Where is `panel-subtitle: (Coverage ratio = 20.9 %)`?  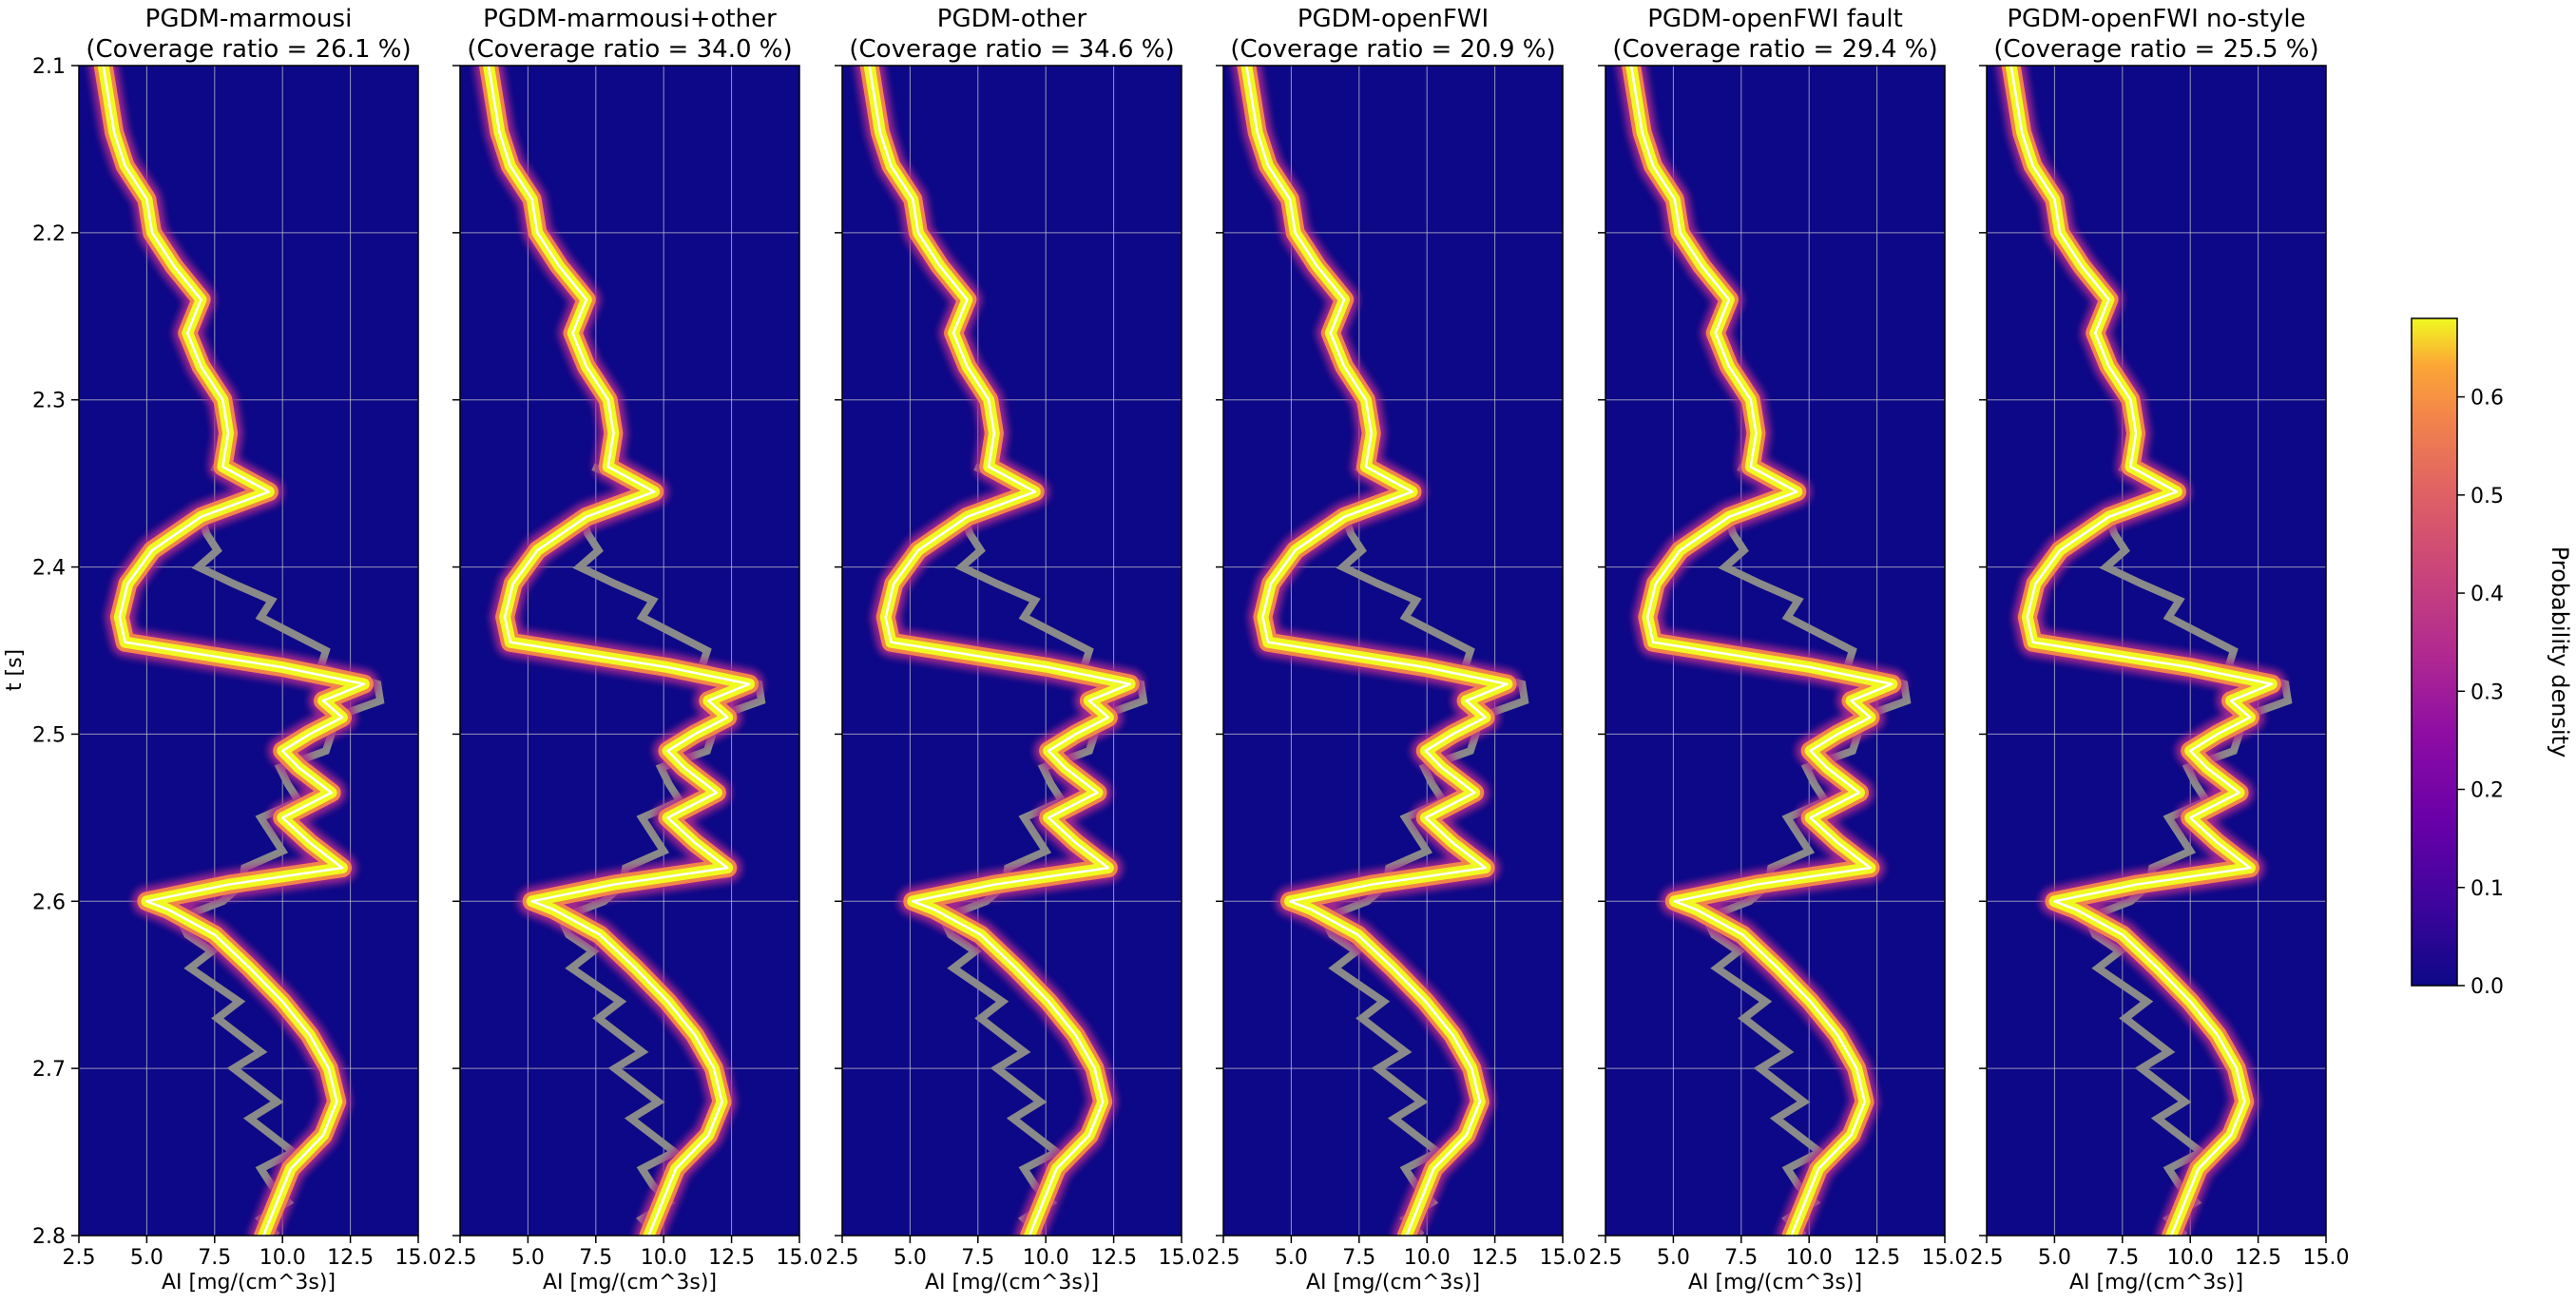
panel-subtitle: (Coverage ratio = 20.9 %) is located at coordinates (1393, 49).